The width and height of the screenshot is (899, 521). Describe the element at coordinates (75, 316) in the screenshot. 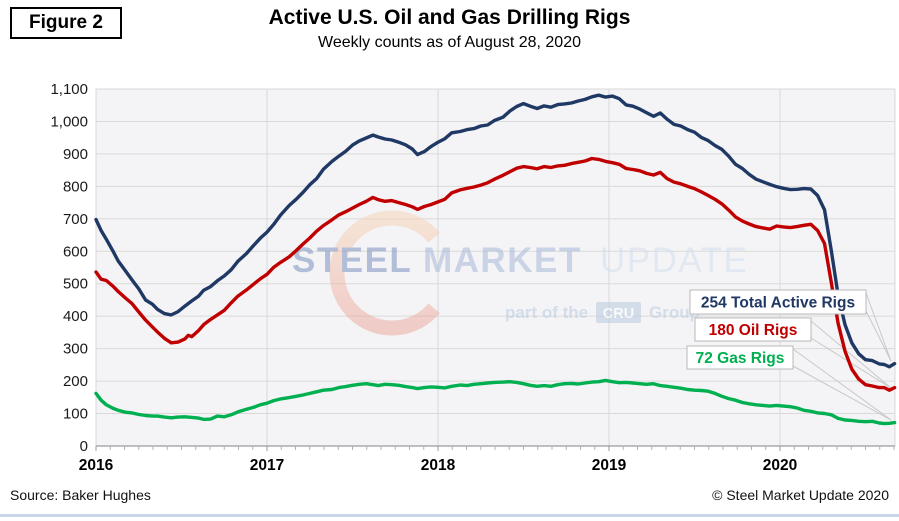

I see `svg-text: 400` at that location.